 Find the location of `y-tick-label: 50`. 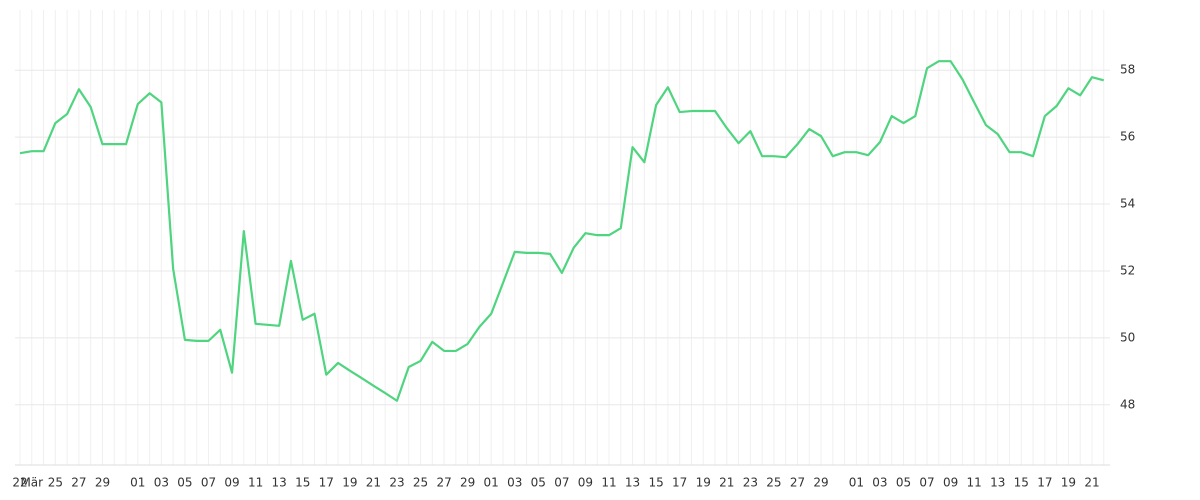

y-tick-label: 50 is located at coordinates (1127, 337).